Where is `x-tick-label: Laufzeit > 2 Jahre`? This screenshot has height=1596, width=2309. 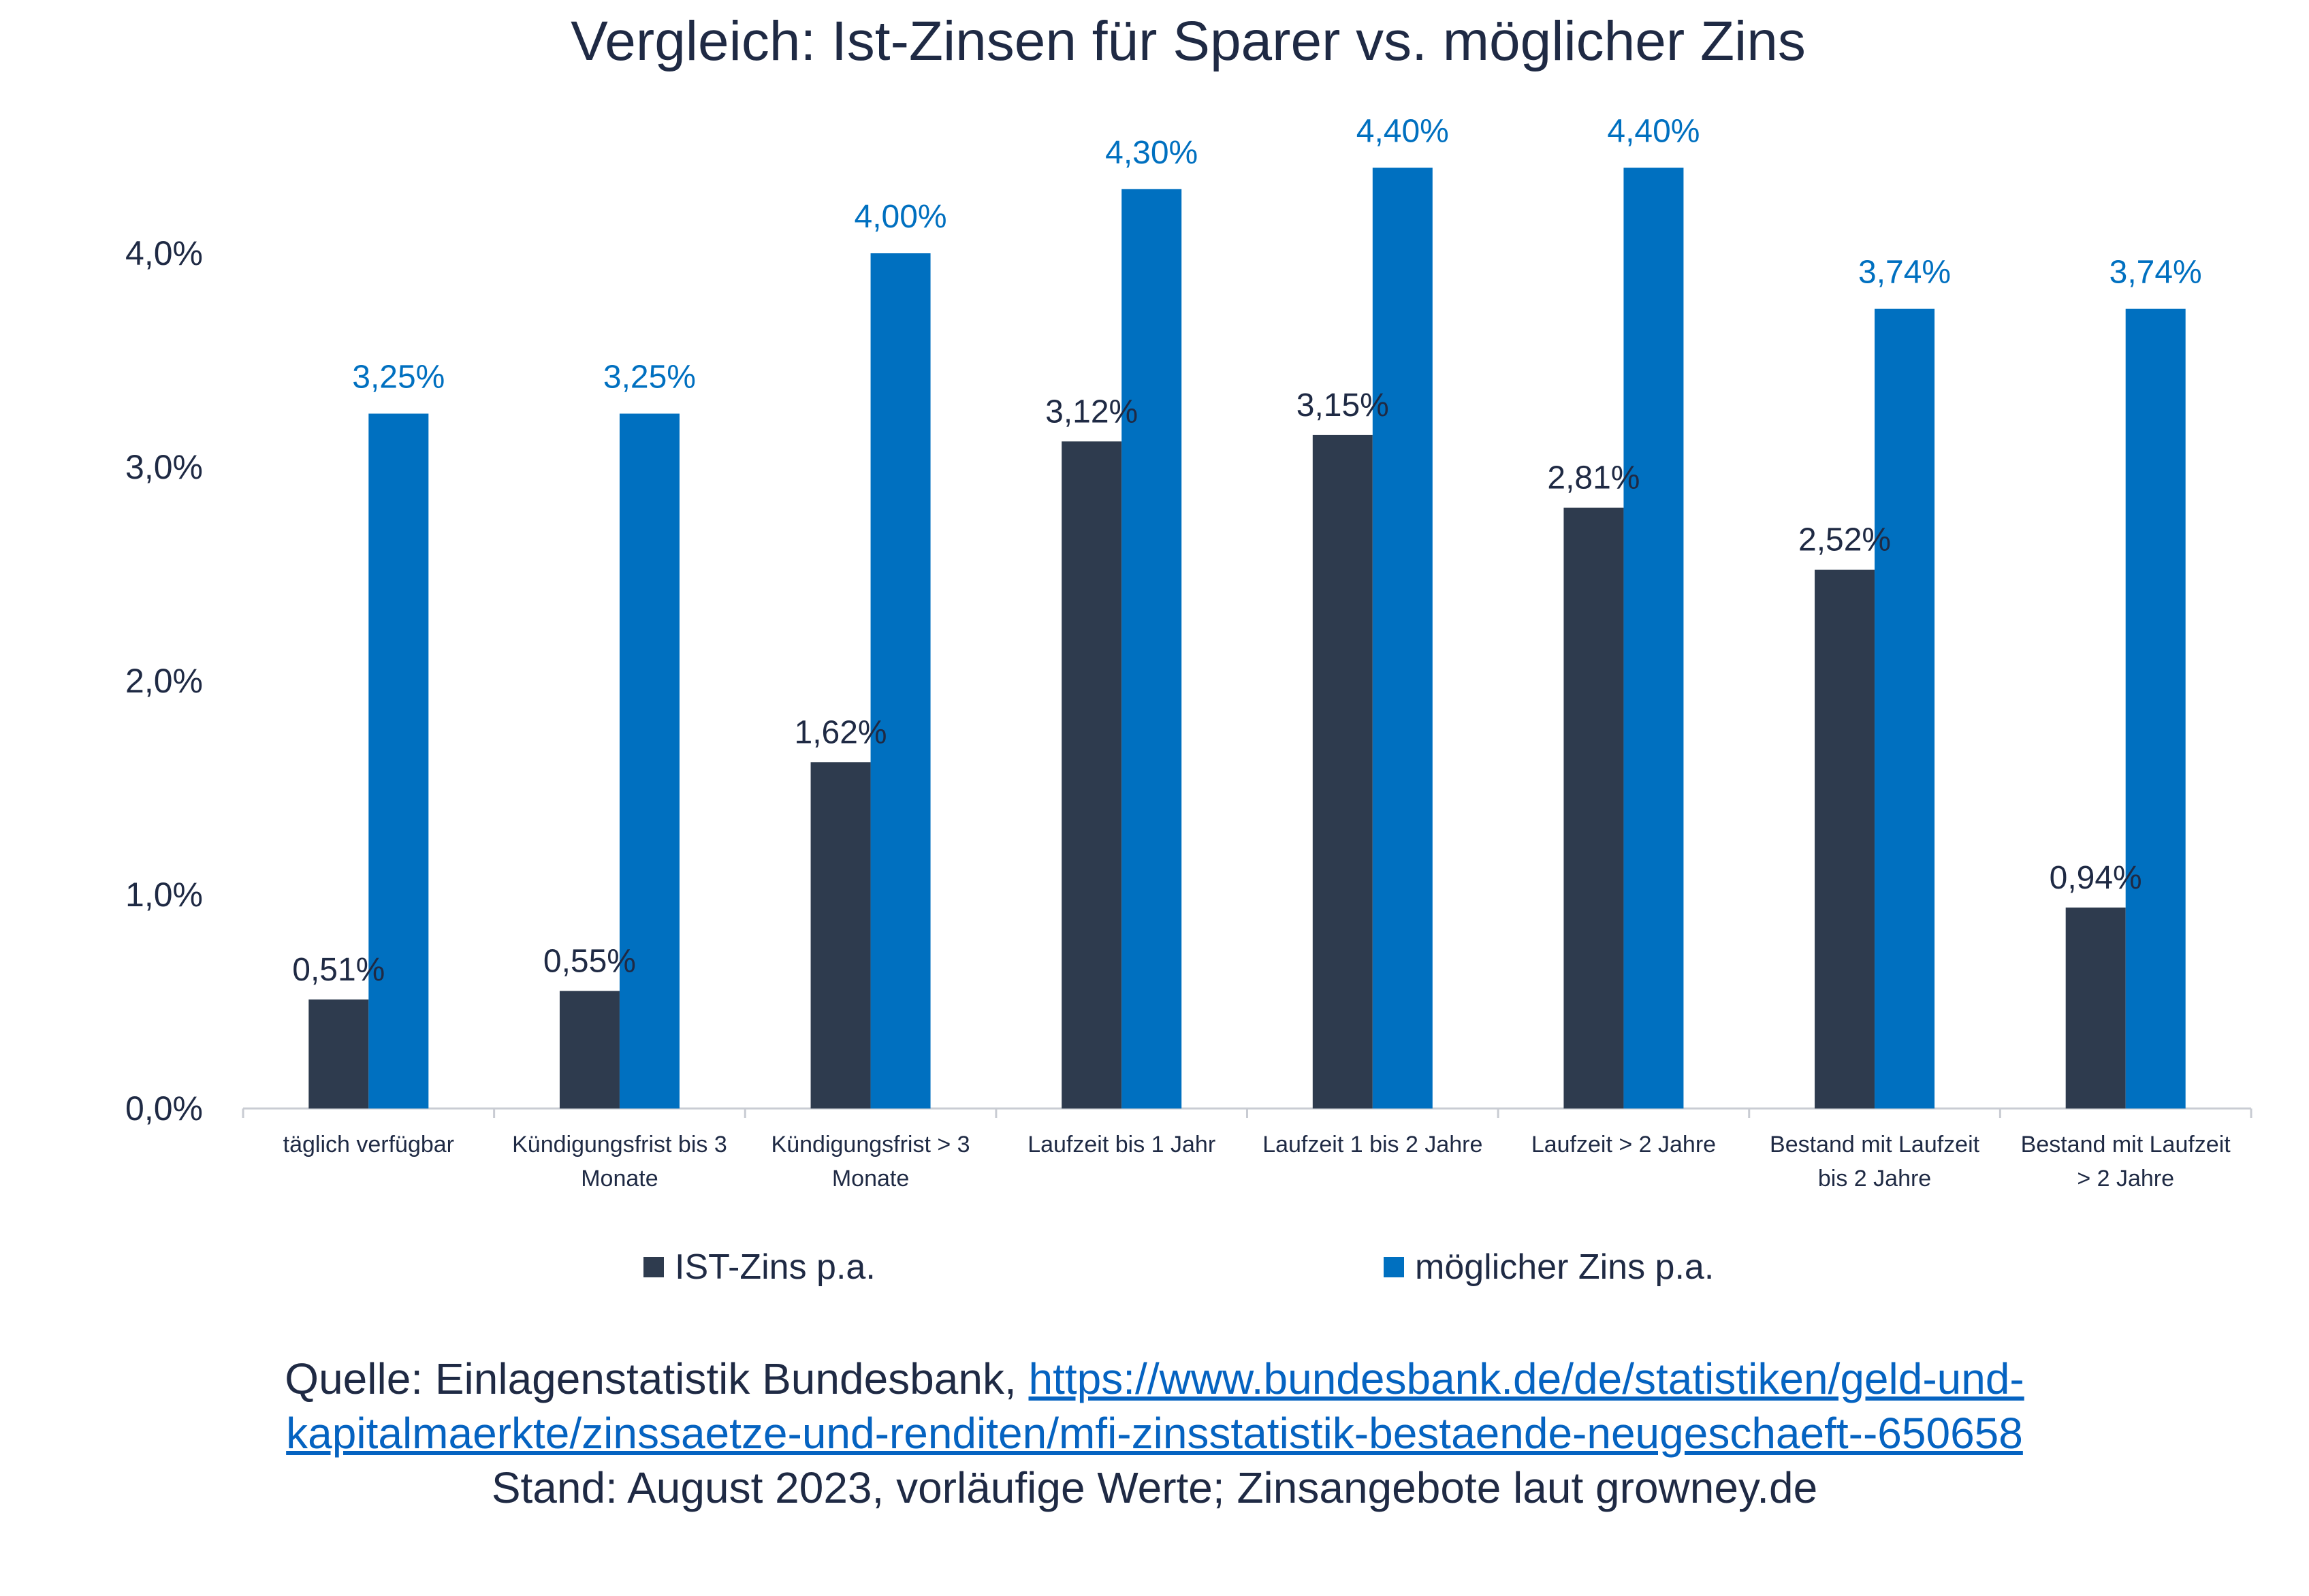 x-tick-label: Laufzeit > 2 Jahre is located at coordinates (1623, 1145).